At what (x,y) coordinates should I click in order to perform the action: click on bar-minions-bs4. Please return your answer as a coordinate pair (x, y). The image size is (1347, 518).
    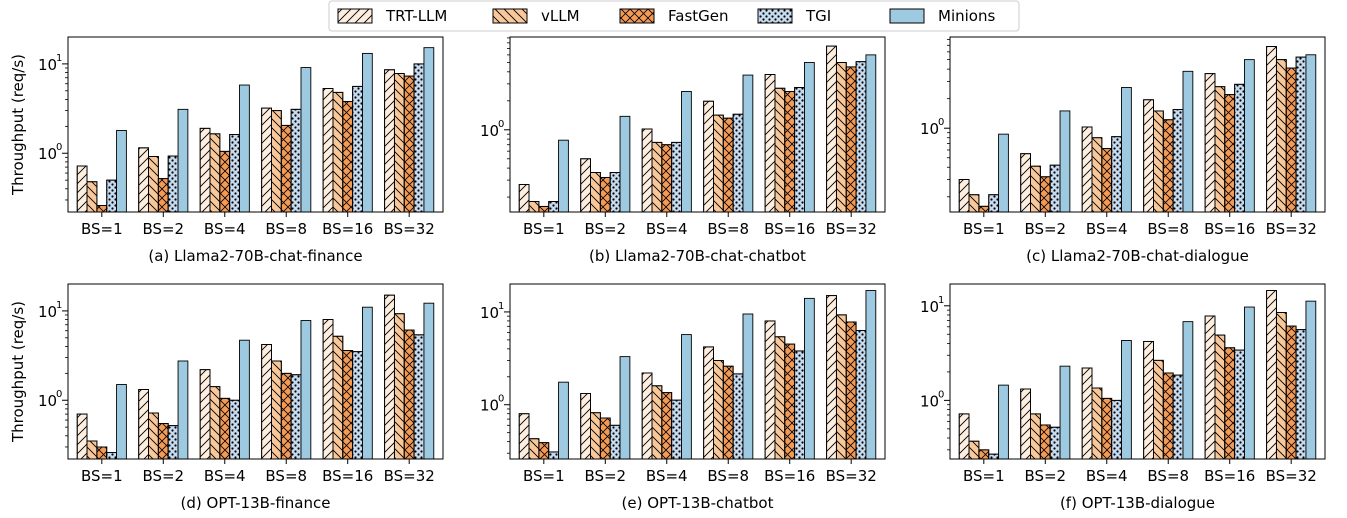
    Looking at the image, I should click on (1126, 400).